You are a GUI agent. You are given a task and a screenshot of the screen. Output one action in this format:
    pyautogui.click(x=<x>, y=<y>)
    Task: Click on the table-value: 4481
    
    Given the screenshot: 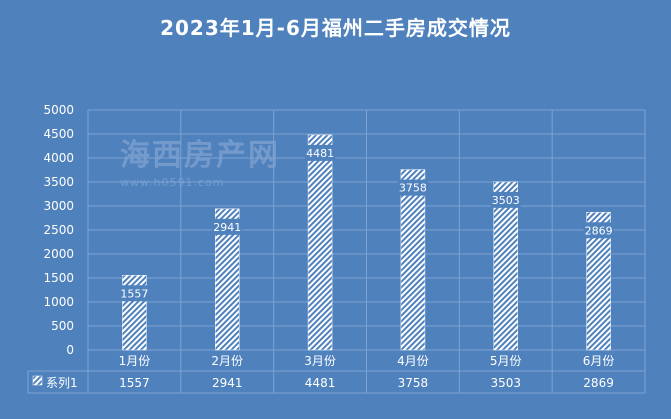 What is the action you would take?
    pyautogui.click(x=320, y=383)
    